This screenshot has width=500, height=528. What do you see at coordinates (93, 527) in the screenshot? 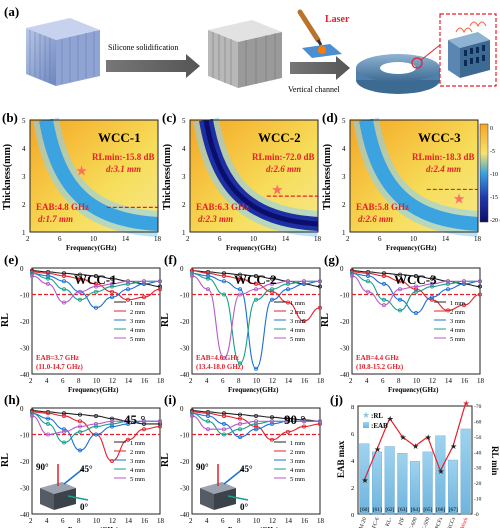
I see `x-axis-label: Frequency(GHz)` at bounding box center [93, 527].